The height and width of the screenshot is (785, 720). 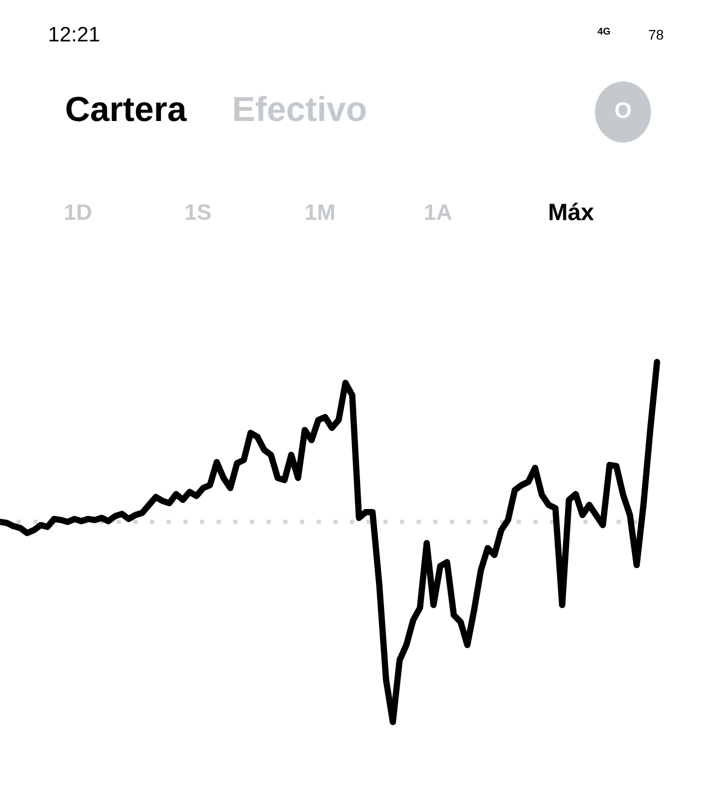 I want to click on text: 12:21, so click(x=75, y=34).